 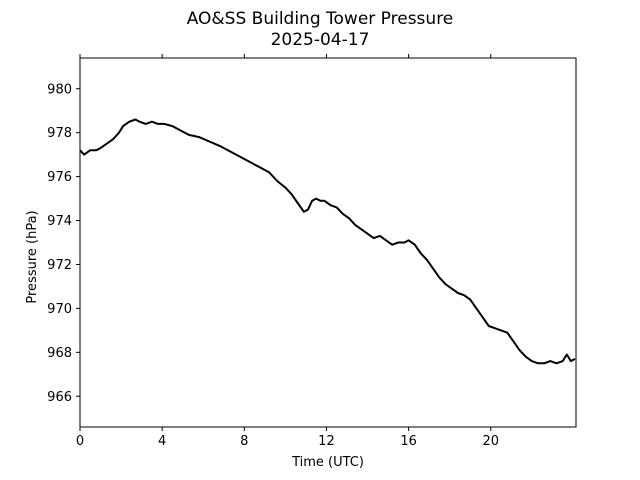 What do you see at coordinates (59, 89) in the screenshot?
I see `y-tick-label: 980` at bounding box center [59, 89].